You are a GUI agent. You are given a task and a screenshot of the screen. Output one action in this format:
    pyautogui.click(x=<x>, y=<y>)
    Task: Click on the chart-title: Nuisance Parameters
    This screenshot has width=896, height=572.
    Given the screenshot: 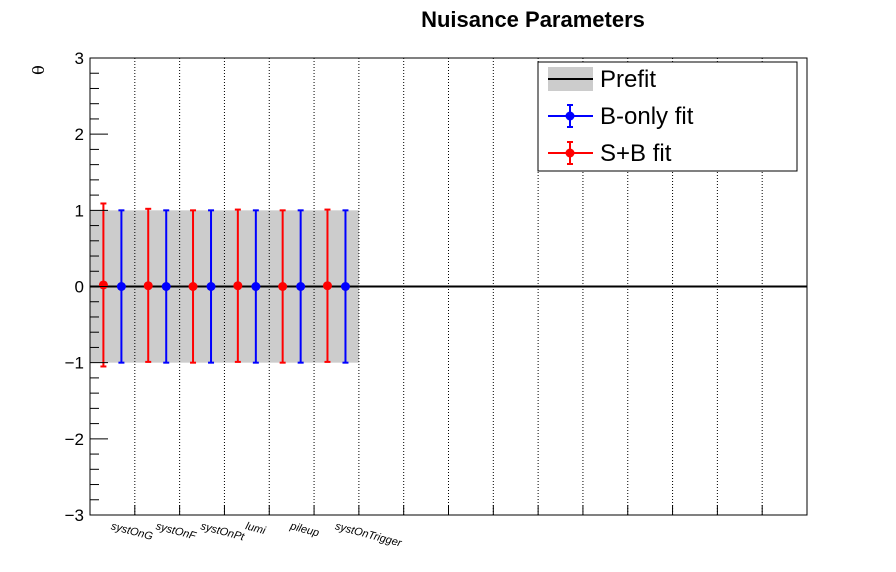 What is the action you would take?
    pyautogui.click(x=533, y=19)
    